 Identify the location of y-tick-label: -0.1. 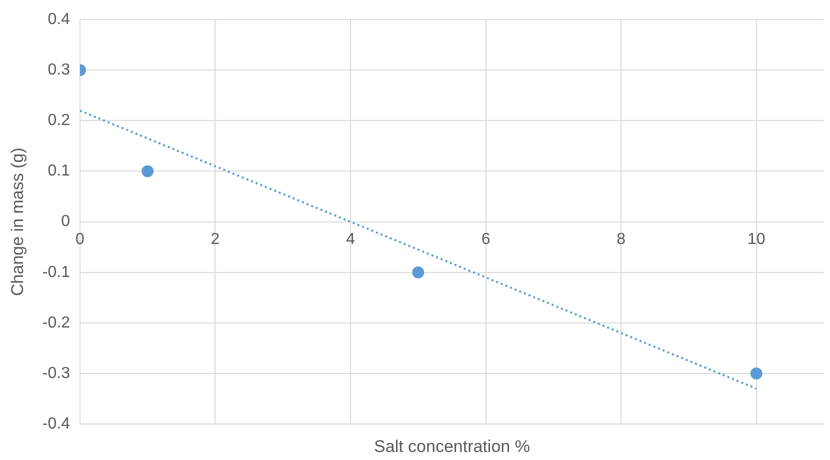
(56, 272).